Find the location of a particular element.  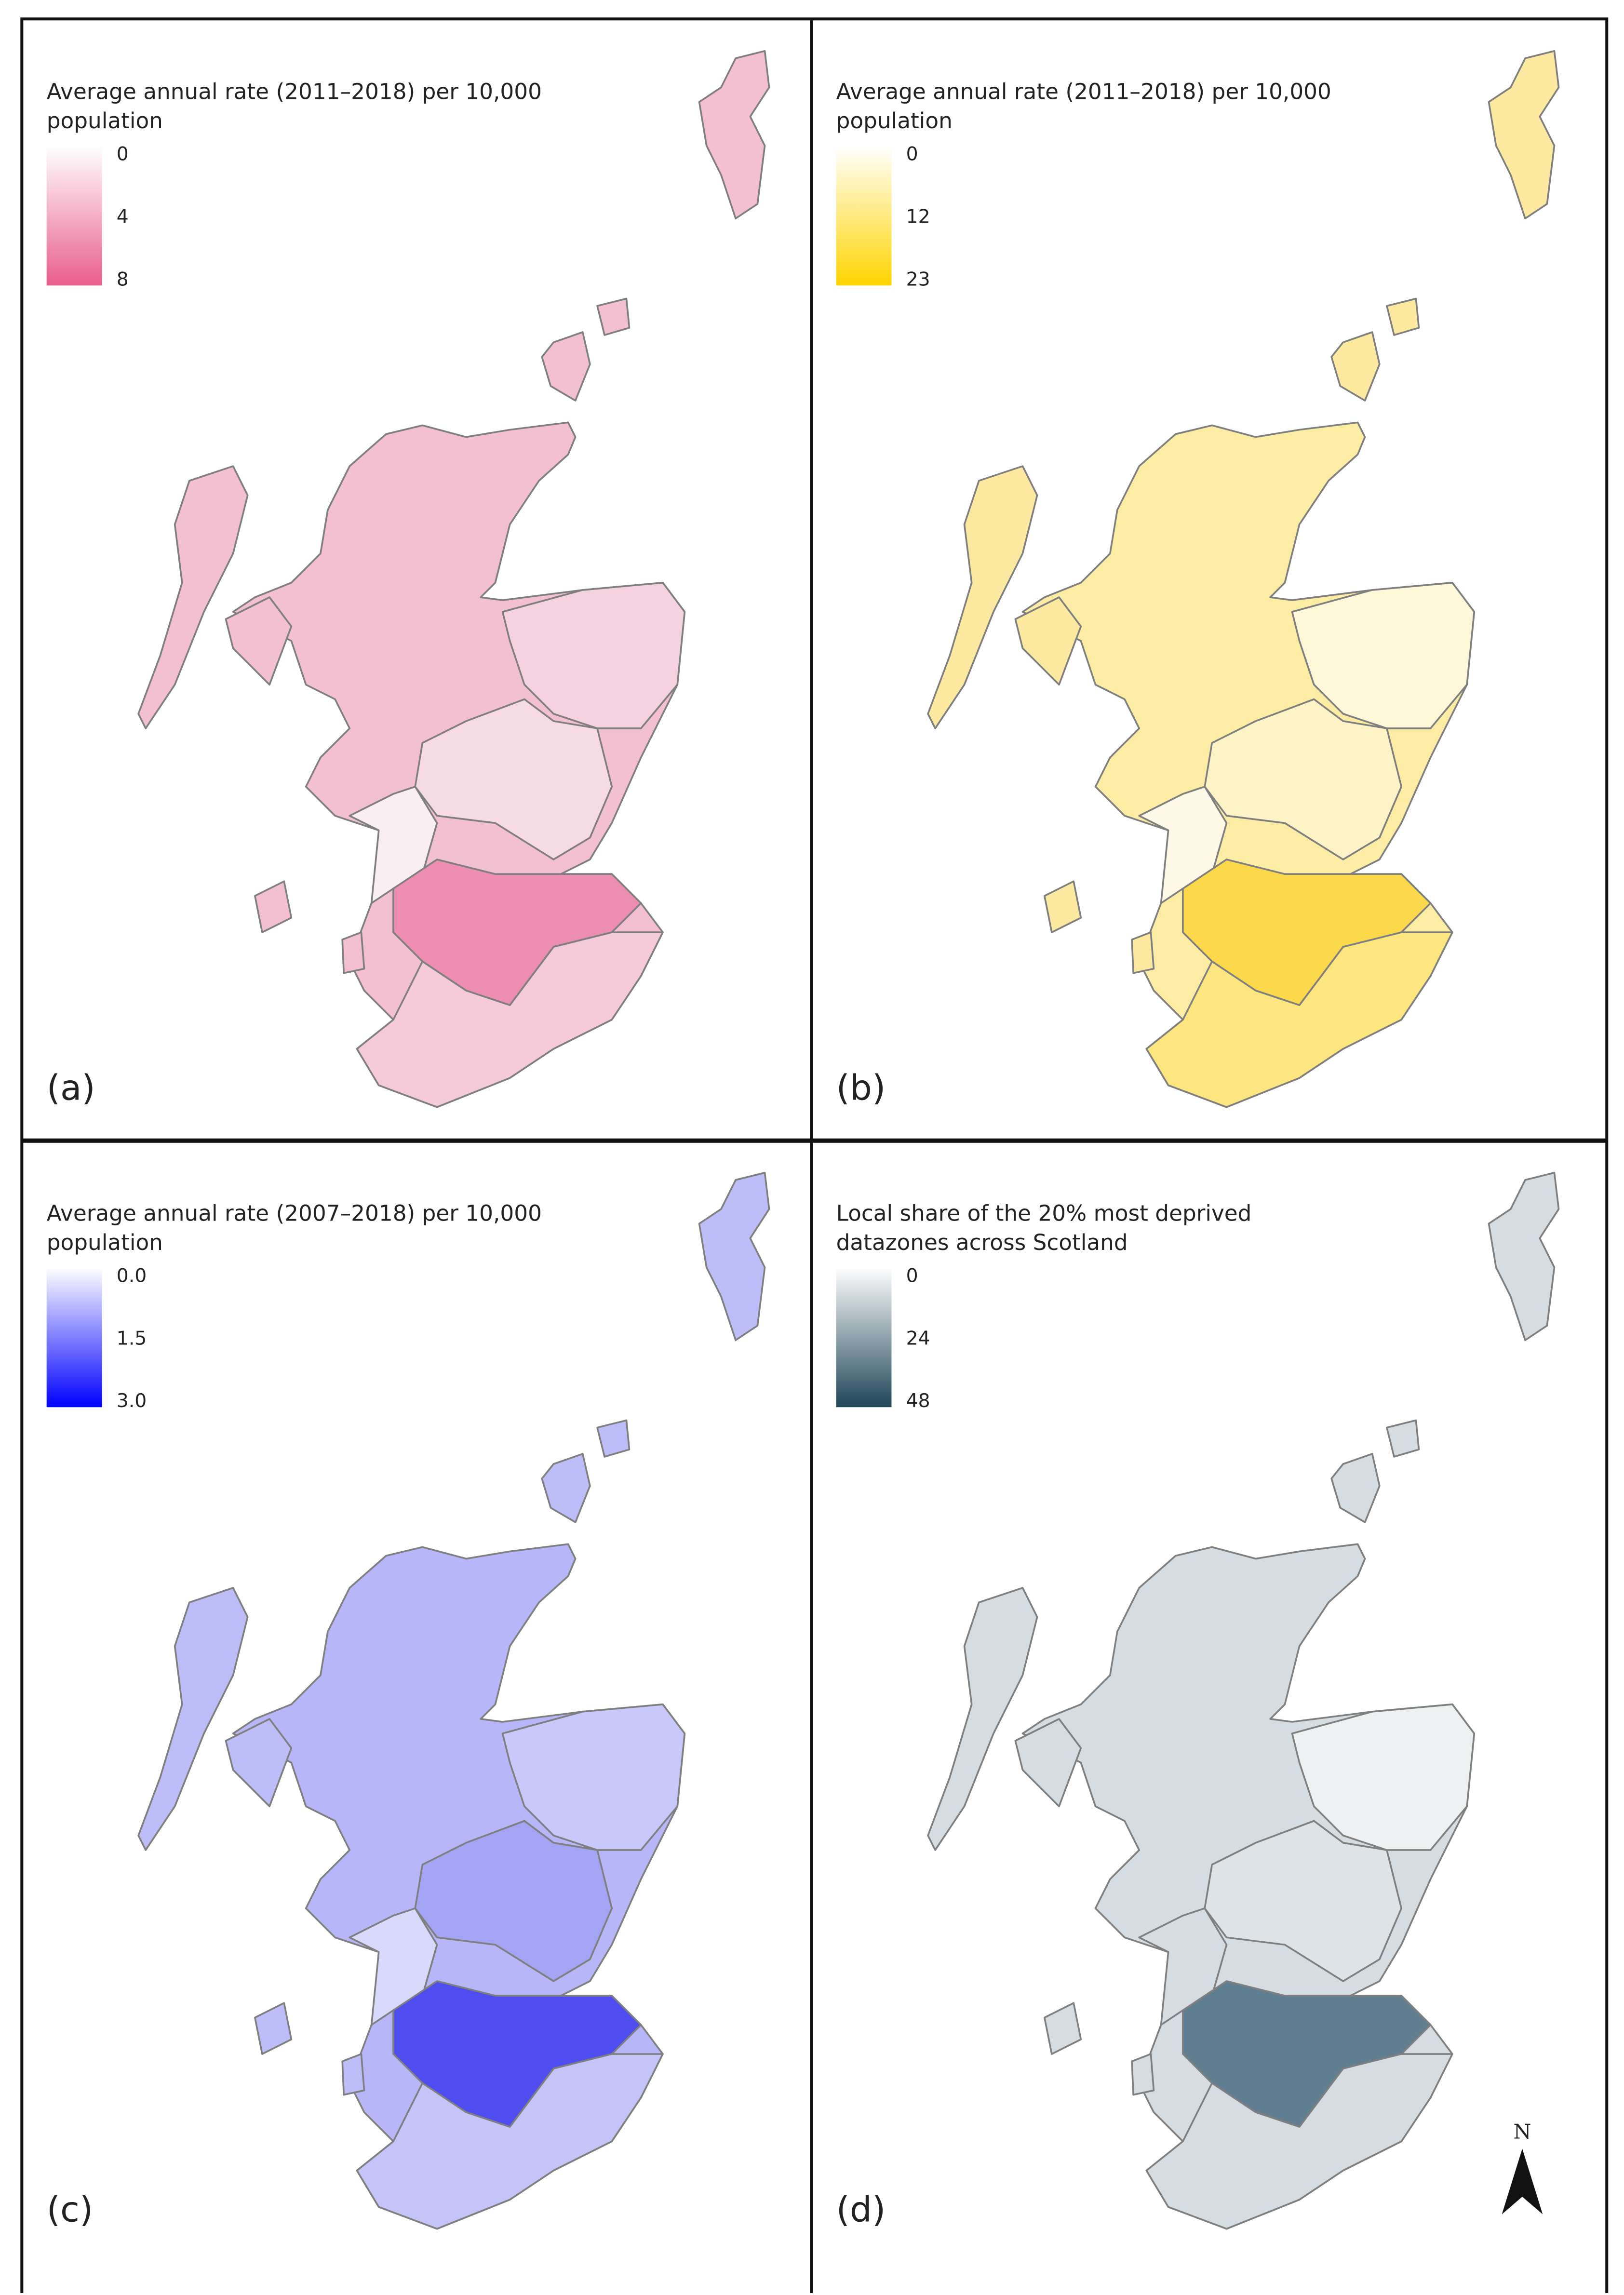

panel-label: (a) is located at coordinates (71, 1089).